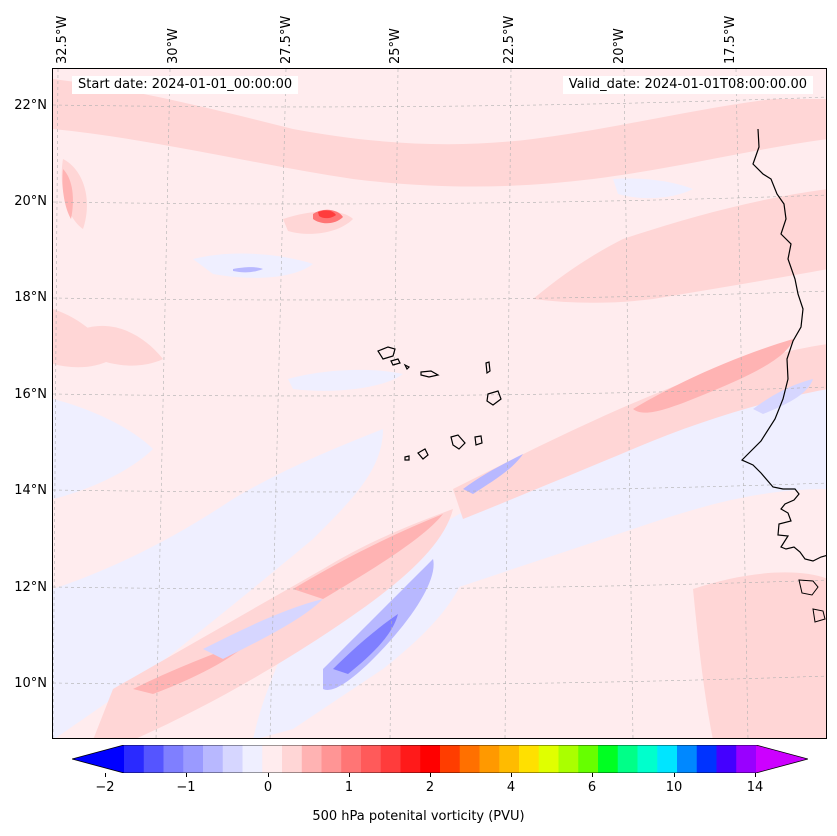  What do you see at coordinates (105, 787) in the screenshot?
I see `colorbar-tick-label: −2` at bounding box center [105, 787].